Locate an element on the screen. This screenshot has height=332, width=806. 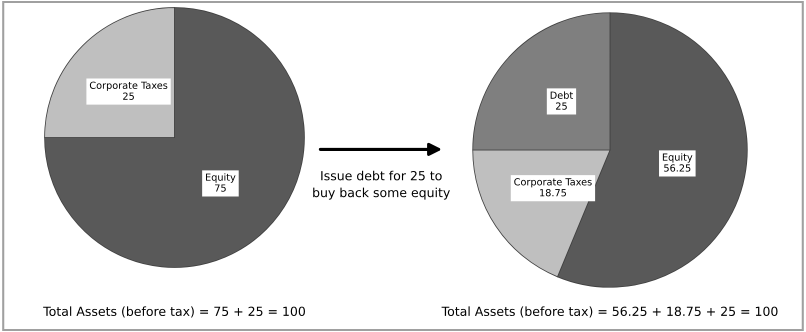
data-label: 56.25 is located at coordinates (677, 168).